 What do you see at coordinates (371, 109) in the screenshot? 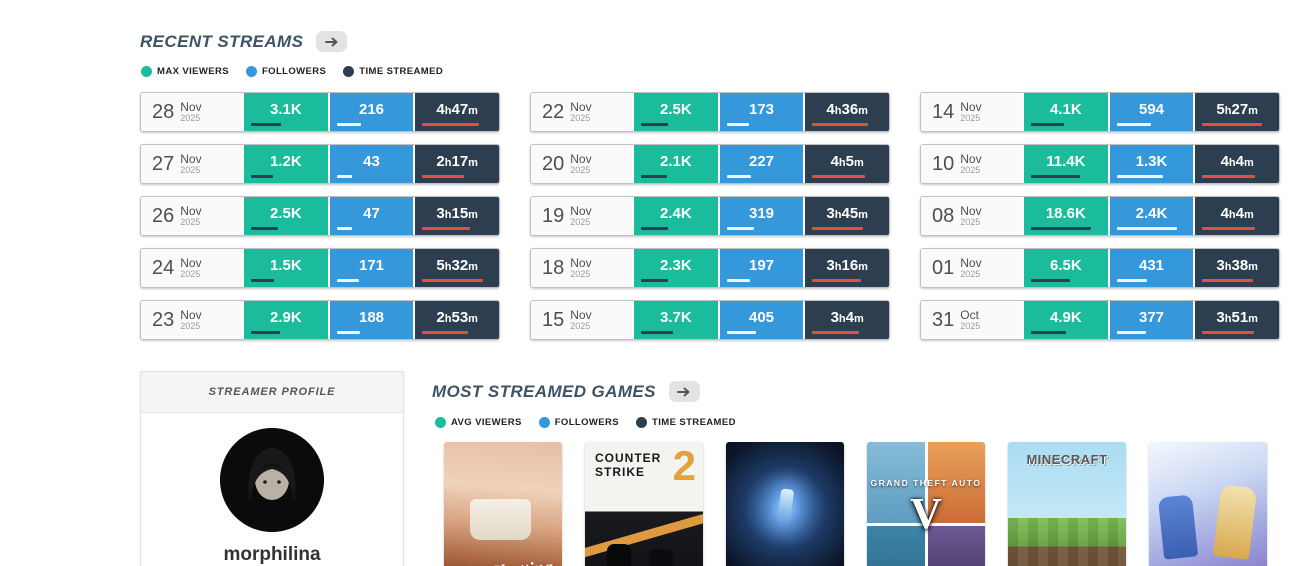
I see `cell-value: 216` at bounding box center [371, 109].